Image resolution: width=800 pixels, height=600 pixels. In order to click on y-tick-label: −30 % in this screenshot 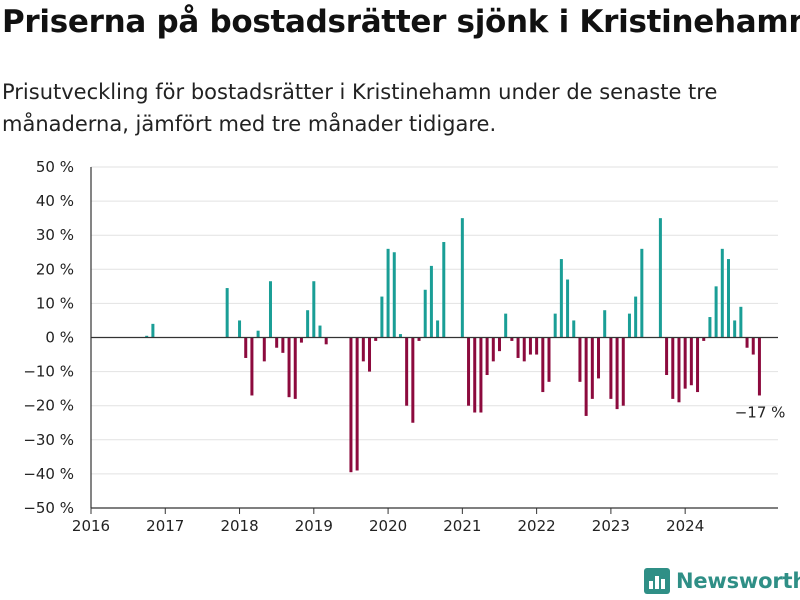, I will do `click(48, 440)`.